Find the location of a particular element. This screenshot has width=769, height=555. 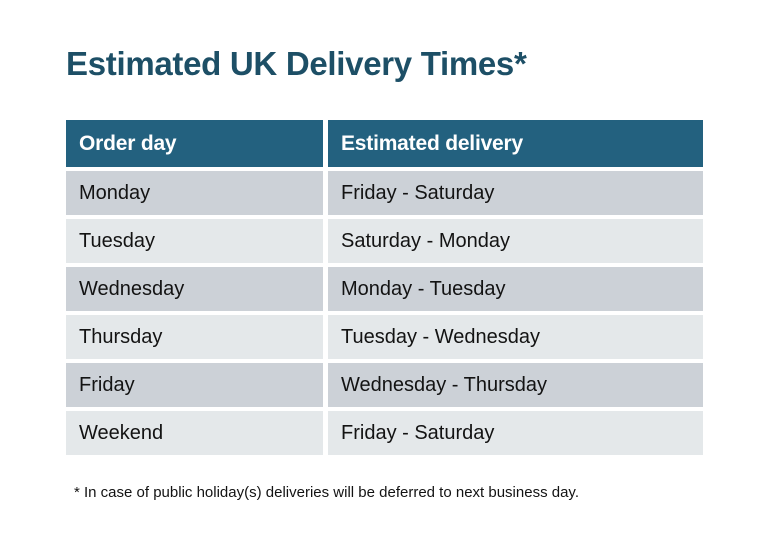

column-header-order-day: Order day is located at coordinates (194, 143).